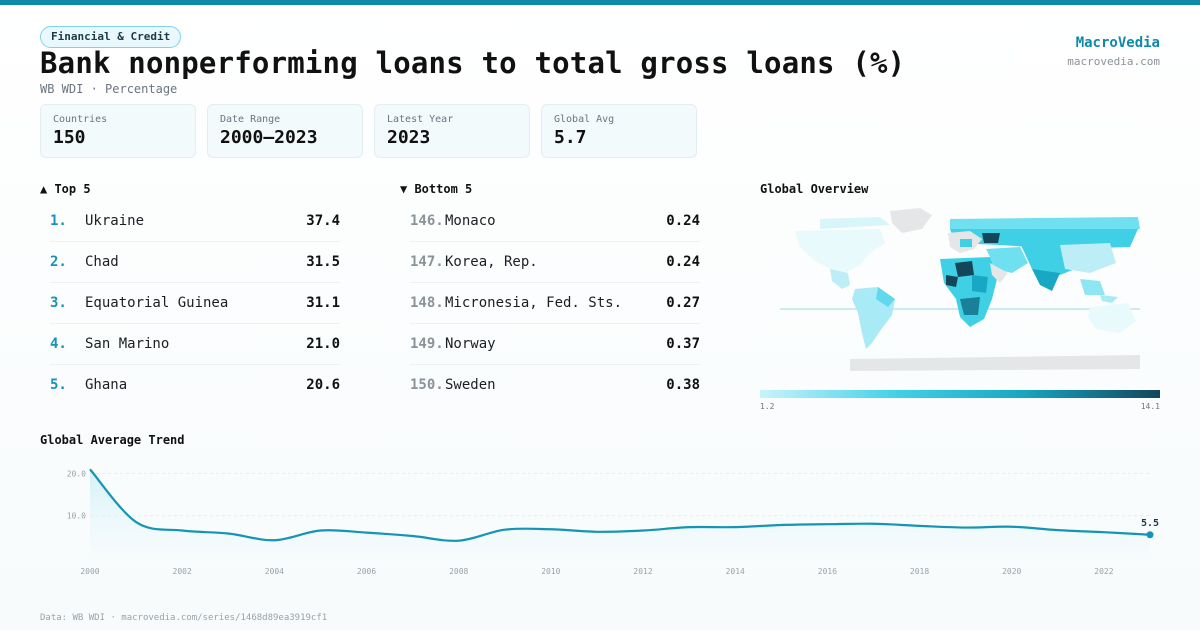 The image size is (1200, 630). I want to click on list-item: 147. Korea, Rep. 0.24, so click(555, 262).